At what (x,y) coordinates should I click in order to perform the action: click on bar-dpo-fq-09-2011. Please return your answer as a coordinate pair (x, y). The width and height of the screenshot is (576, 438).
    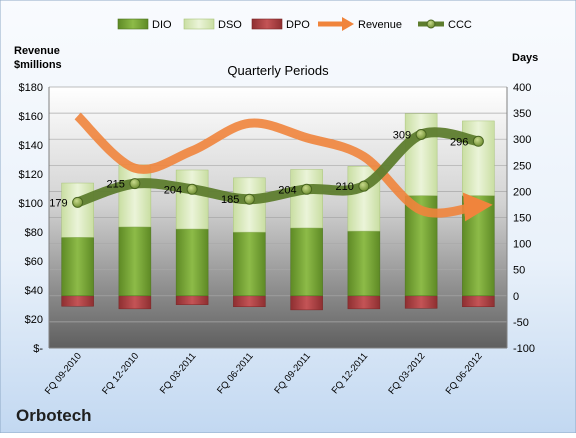
    Looking at the image, I should click on (306, 303).